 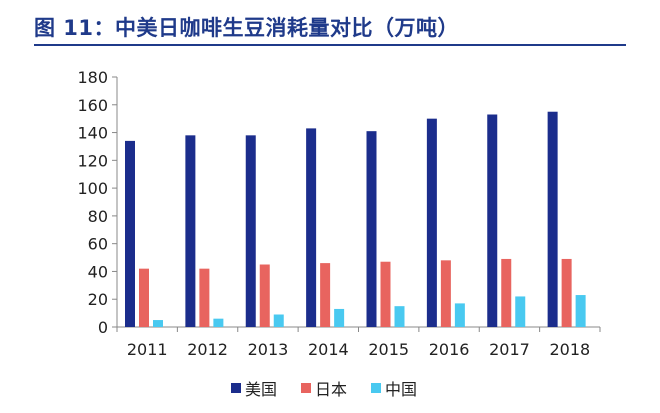 I want to click on x-tick-label: 2012, so click(x=207, y=349).